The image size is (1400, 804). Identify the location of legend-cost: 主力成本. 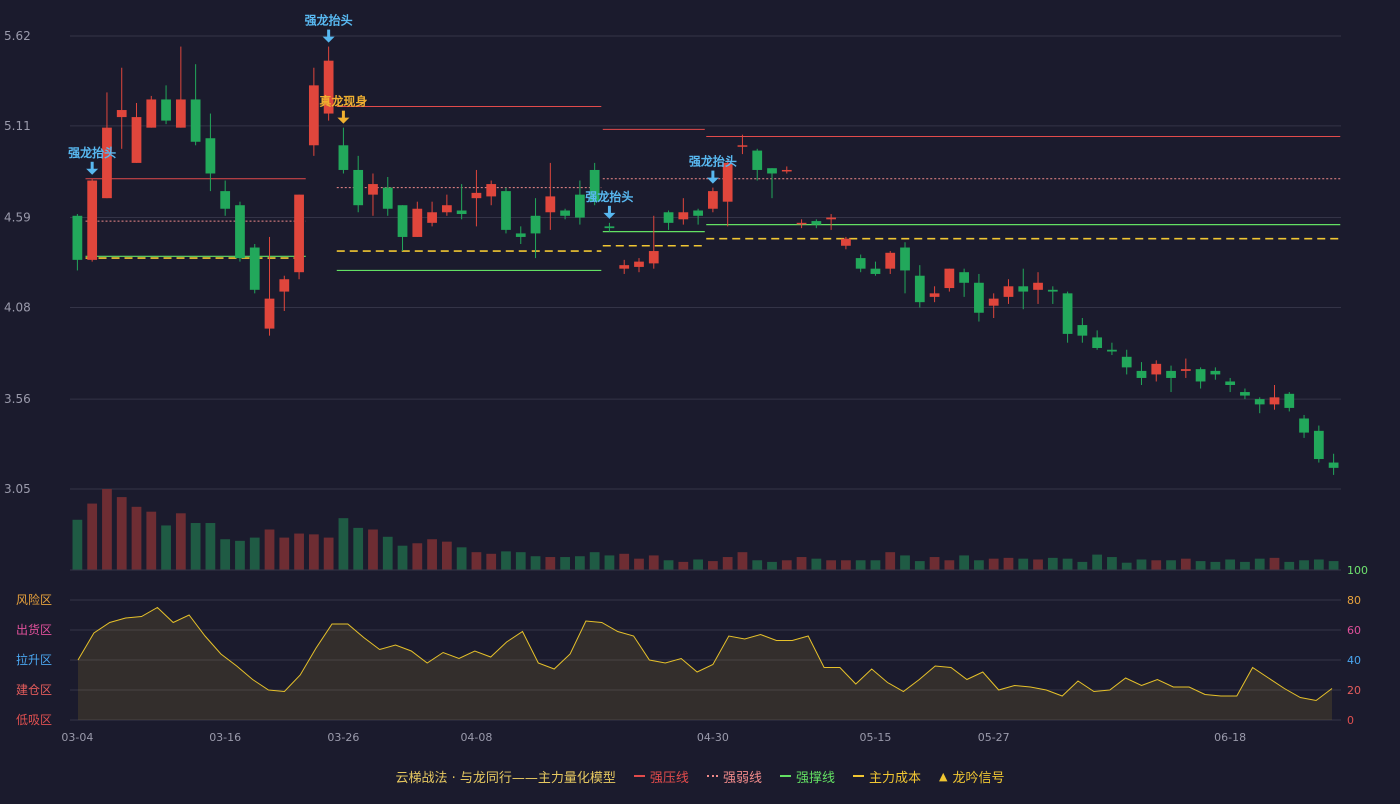
(886, 776).